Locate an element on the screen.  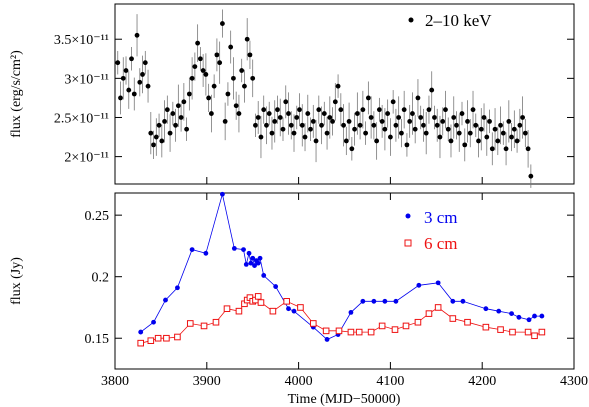
radio-y-tick-label: 0.2 is located at coordinates (101, 278).